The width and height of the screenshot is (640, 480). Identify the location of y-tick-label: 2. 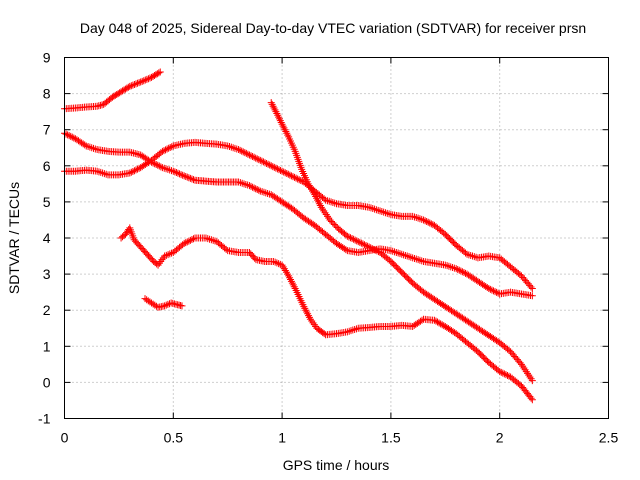
(47, 310).